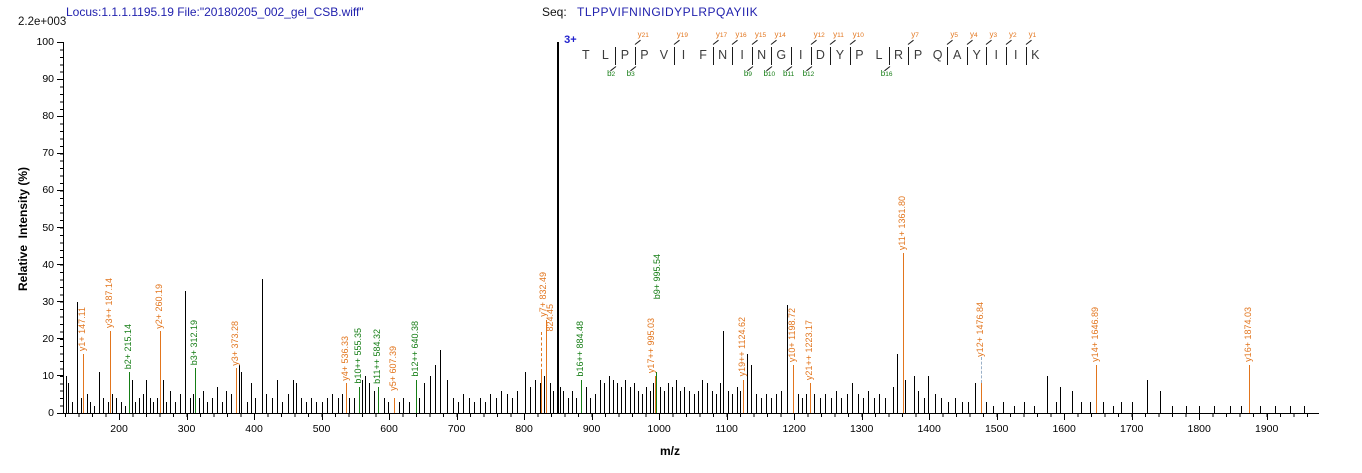 The image size is (1362, 473). What do you see at coordinates (585, 55) in the screenshot?
I see `residue-letter: T` at bounding box center [585, 55].